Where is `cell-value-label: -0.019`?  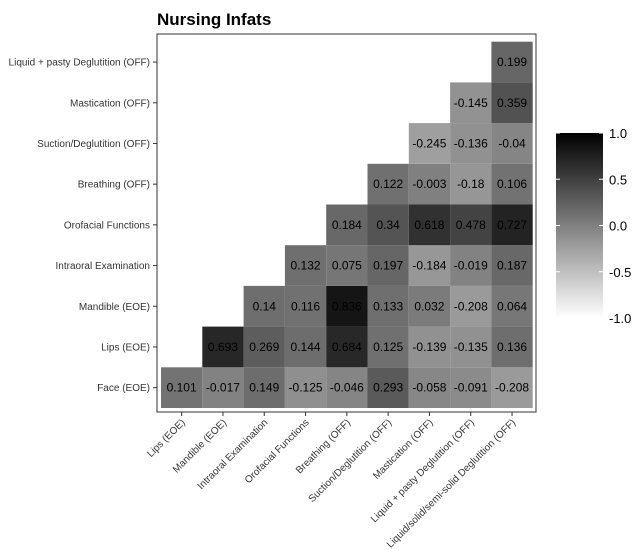 cell-value-label: -0.019 is located at coordinates (471, 266).